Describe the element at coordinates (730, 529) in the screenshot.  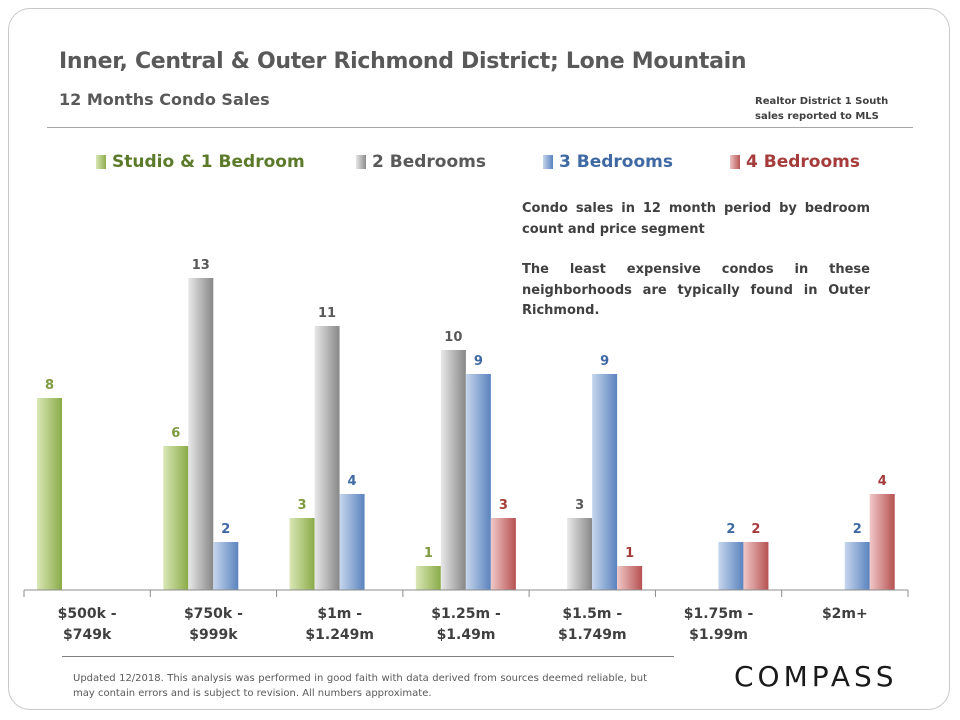
I see `value-label-three-5: 2` at that location.